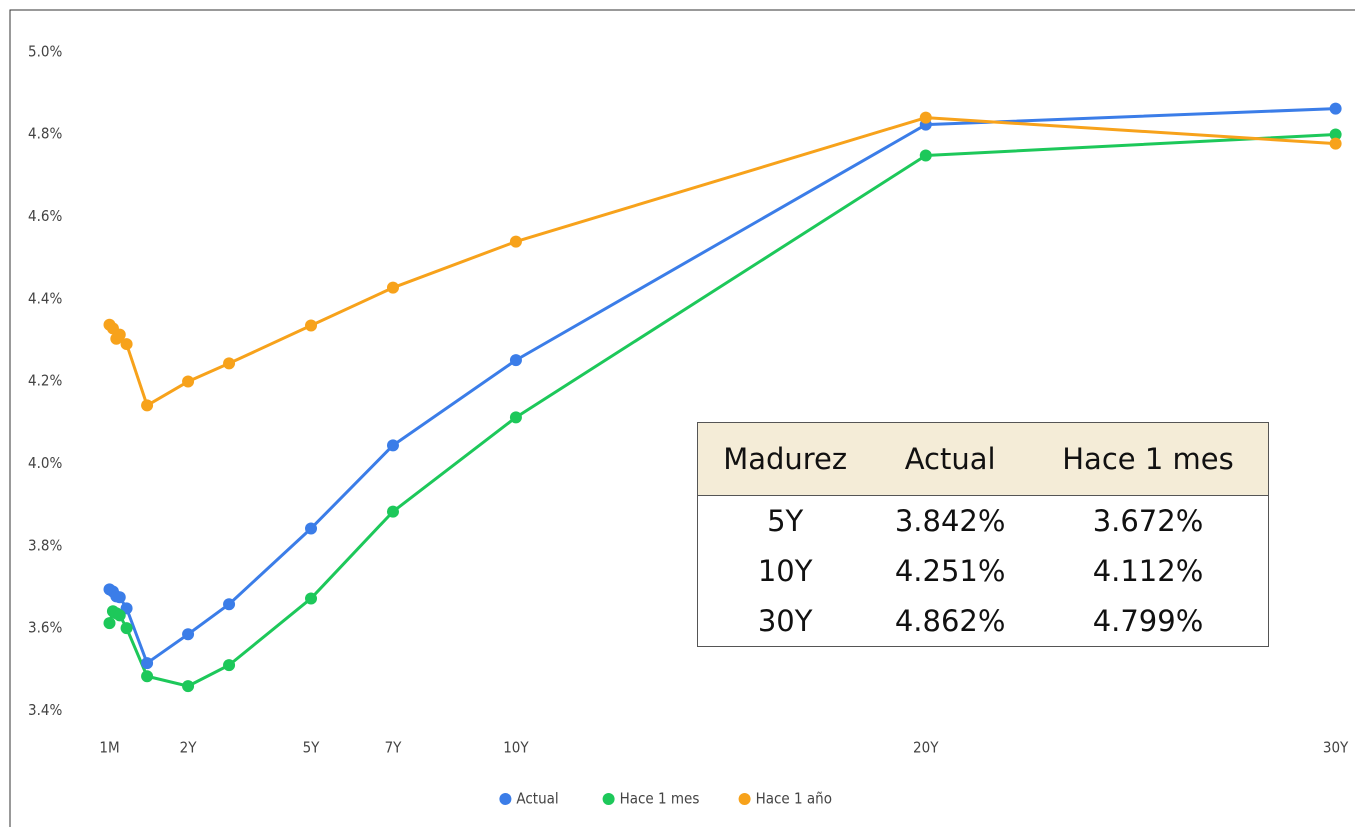 This screenshot has height=827, width=1355. Describe the element at coordinates (785, 571) in the screenshot. I see `table-cell: 10Y` at that location.